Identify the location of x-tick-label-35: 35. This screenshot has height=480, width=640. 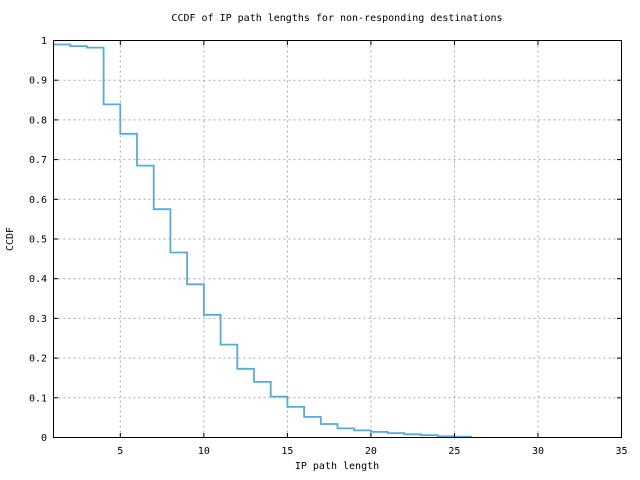
(621, 451).